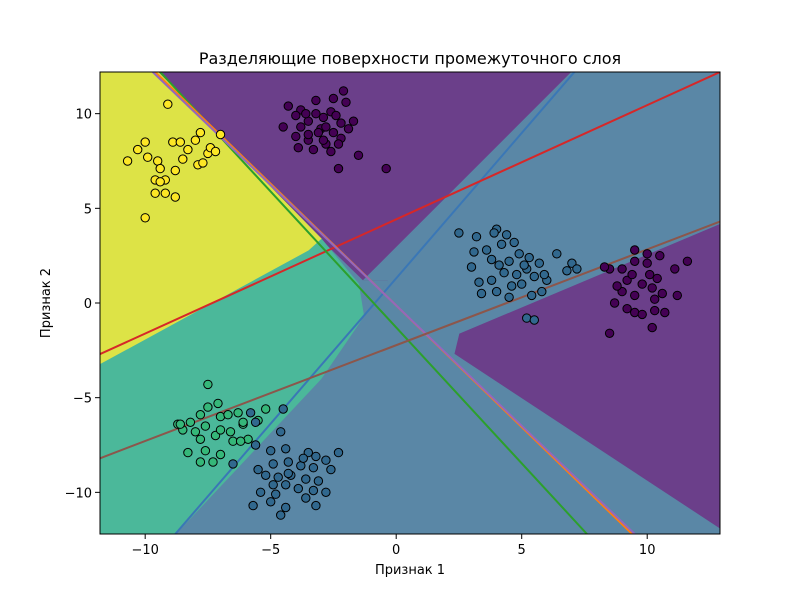 Image resolution: width=800 pixels, height=600 pixels. Describe the element at coordinates (88, 304) in the screenshot. I see `y-tick-label: 0` at that location.